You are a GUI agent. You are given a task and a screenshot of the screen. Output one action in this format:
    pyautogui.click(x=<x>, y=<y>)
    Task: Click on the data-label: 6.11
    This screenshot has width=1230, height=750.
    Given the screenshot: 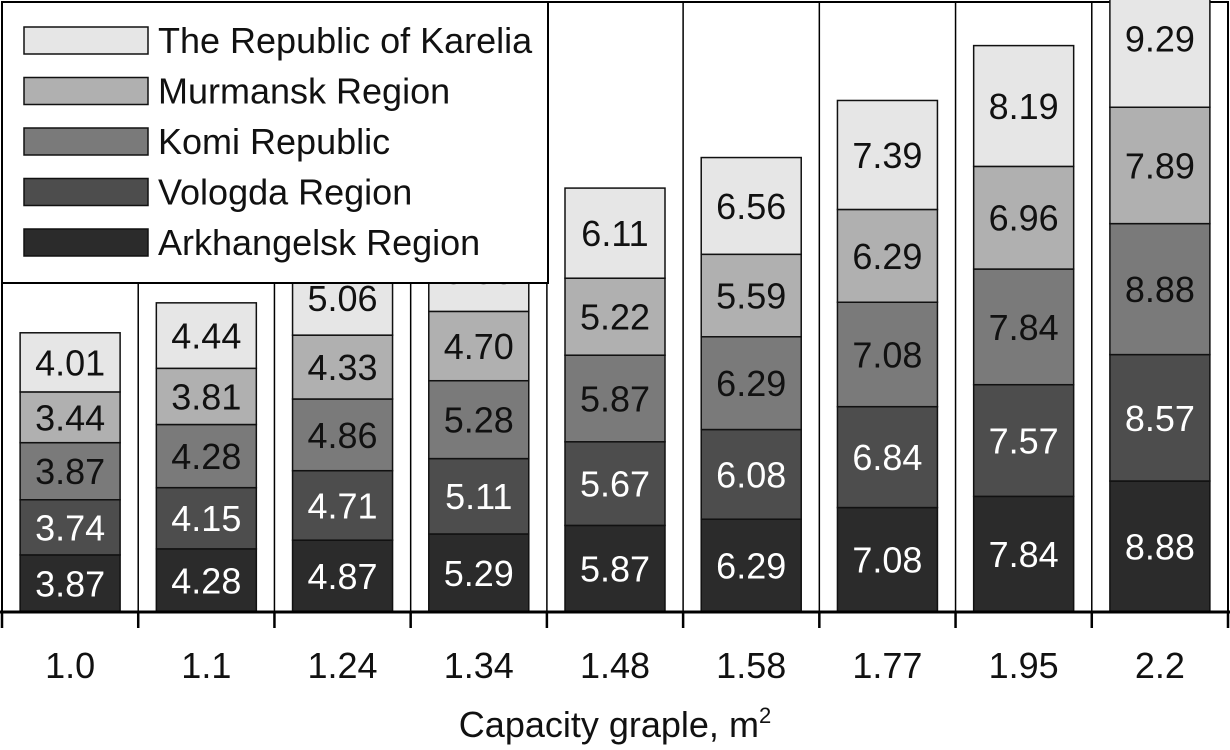 What is the action you would take?
    pyautogui.click(x=614, y=233)
    